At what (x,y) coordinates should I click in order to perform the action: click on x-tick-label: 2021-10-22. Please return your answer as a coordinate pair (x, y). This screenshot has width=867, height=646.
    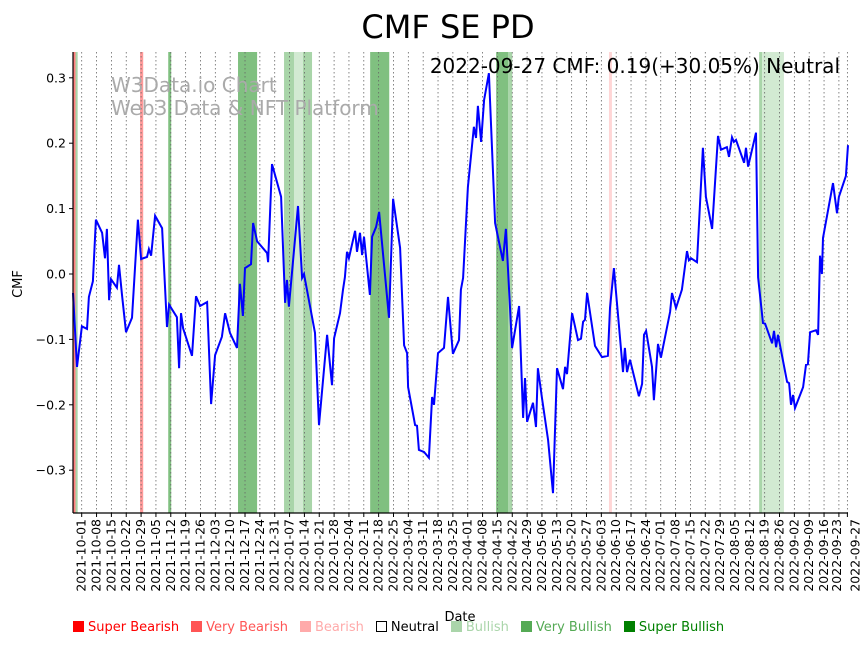
    Looking at the image, I should click on (125, 555).